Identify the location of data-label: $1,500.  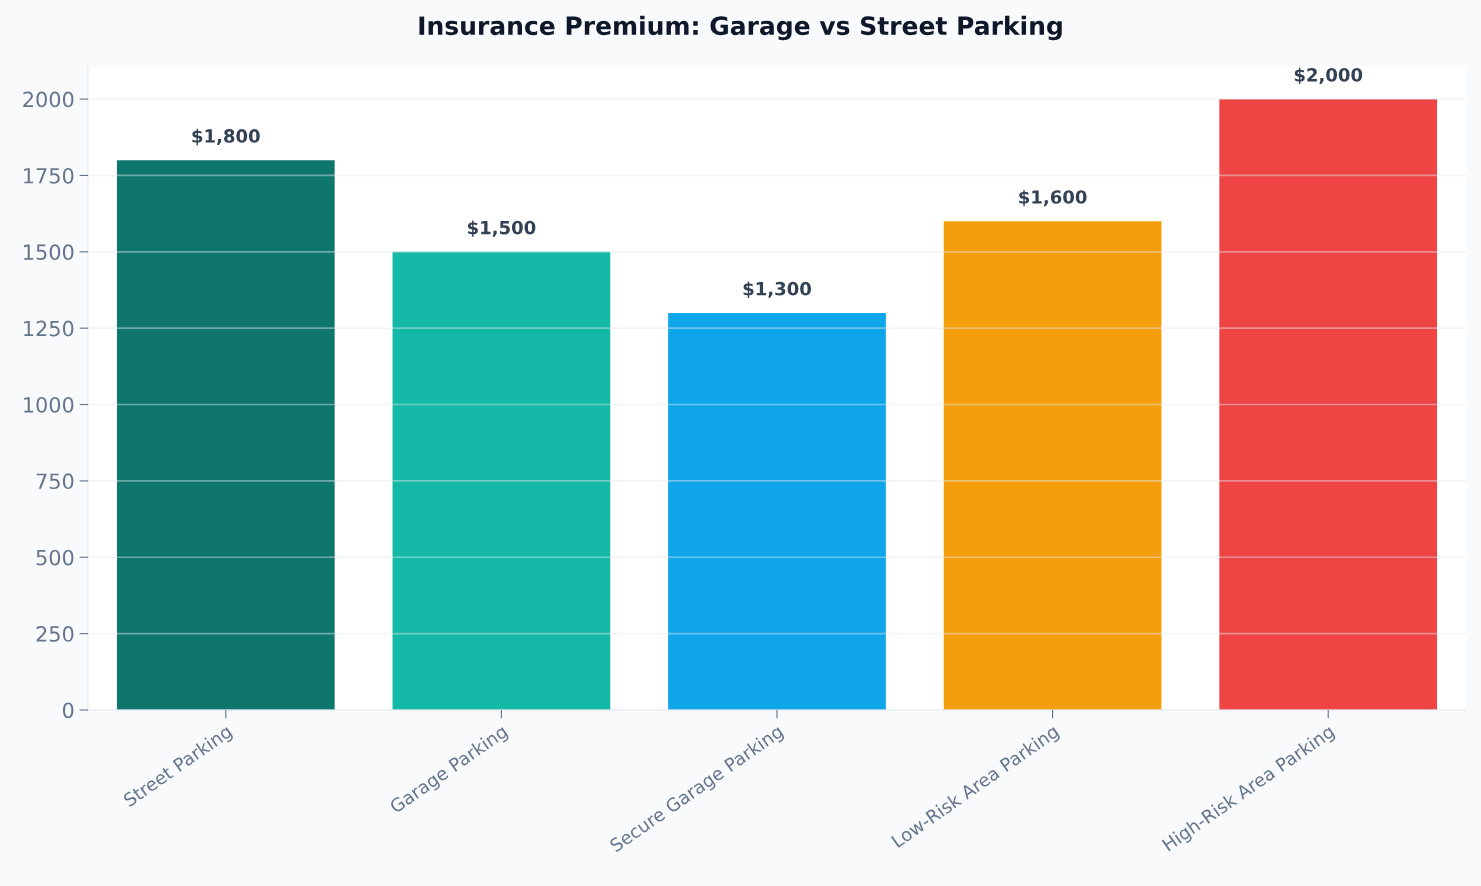
(501, 228).